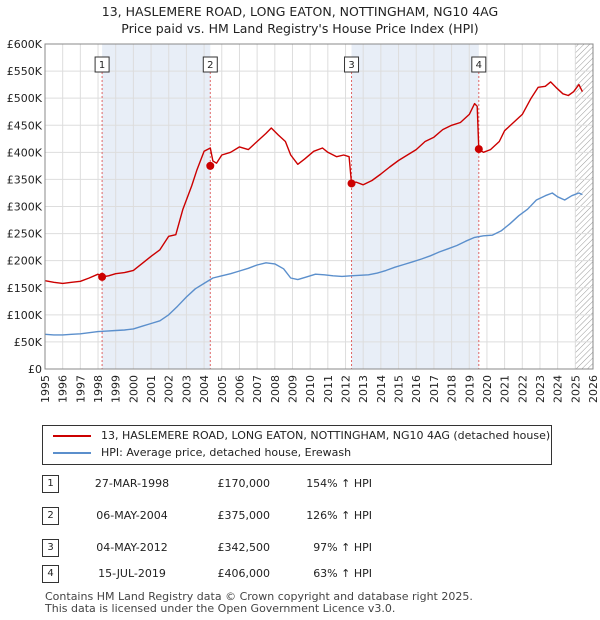 The height and width of the screenshot is (620, 600). Describe the element at coordinates (25, 288) in the screenshot. I see `y-tick-label: £150K` at that location.